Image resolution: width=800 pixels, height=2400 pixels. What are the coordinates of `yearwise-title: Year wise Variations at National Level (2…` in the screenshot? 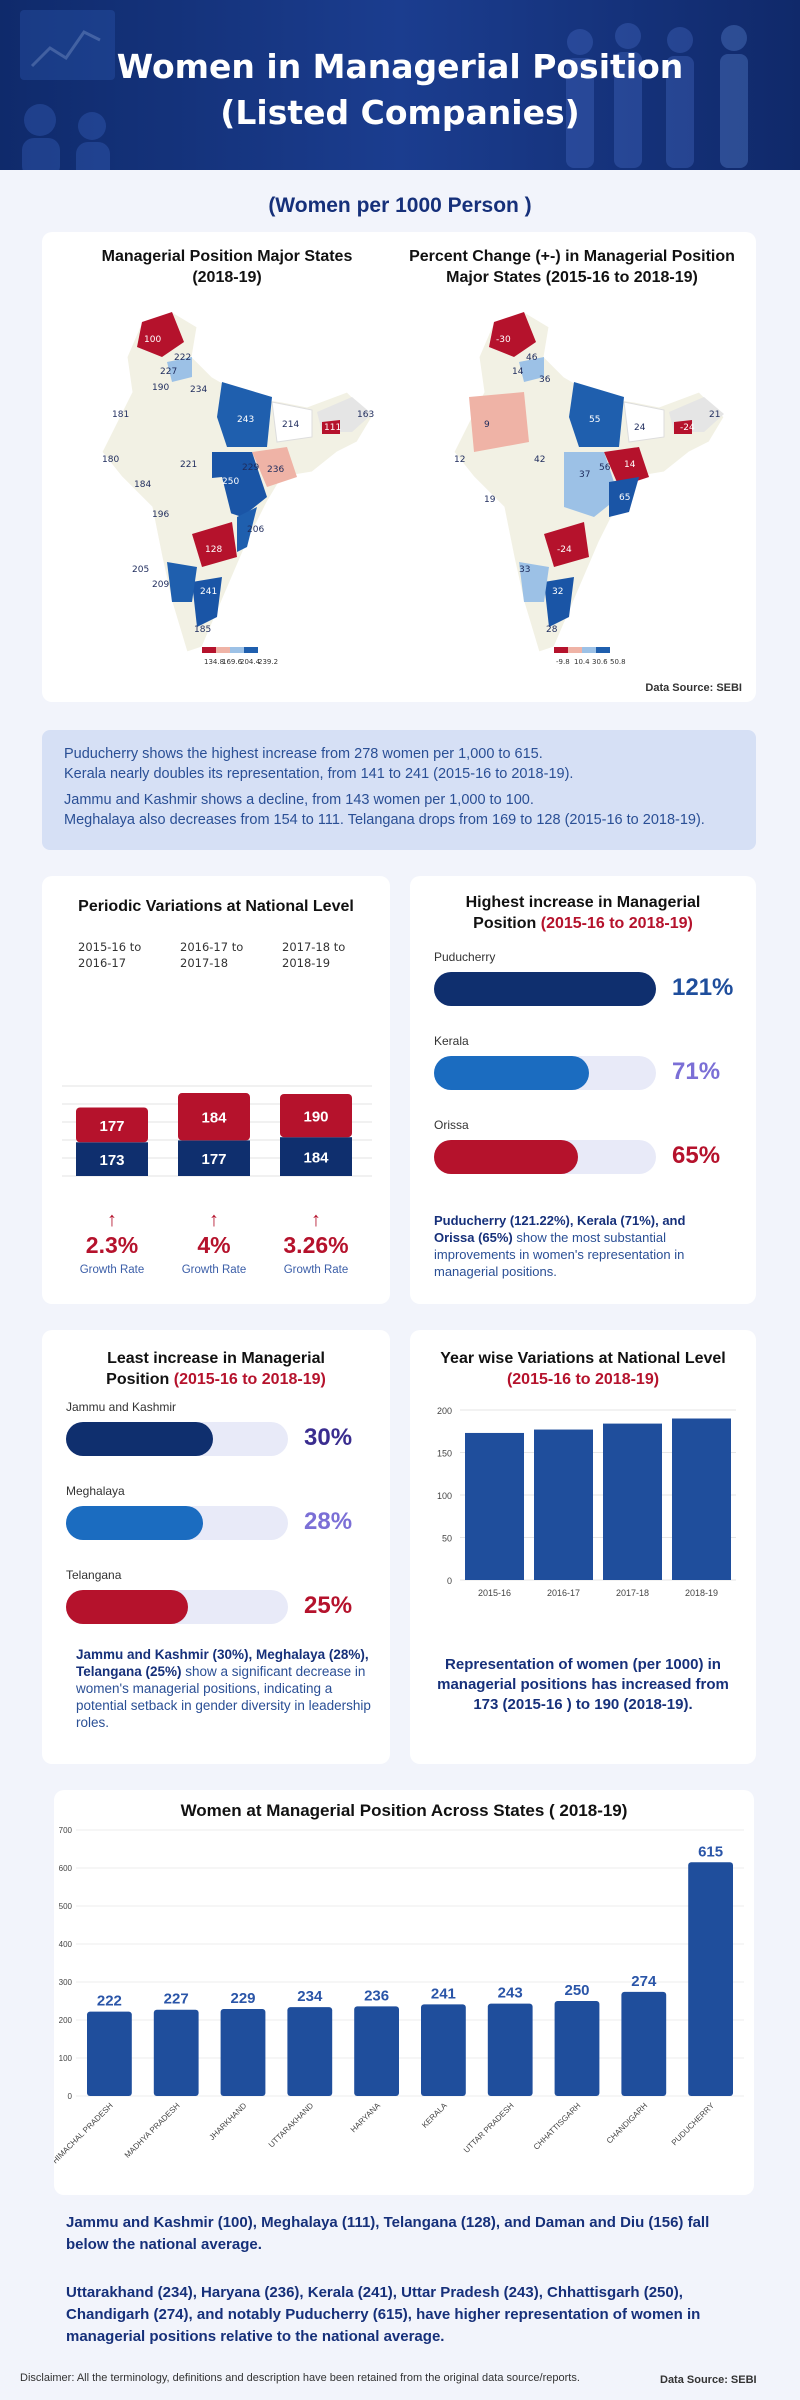 It's located at (583, 1369).